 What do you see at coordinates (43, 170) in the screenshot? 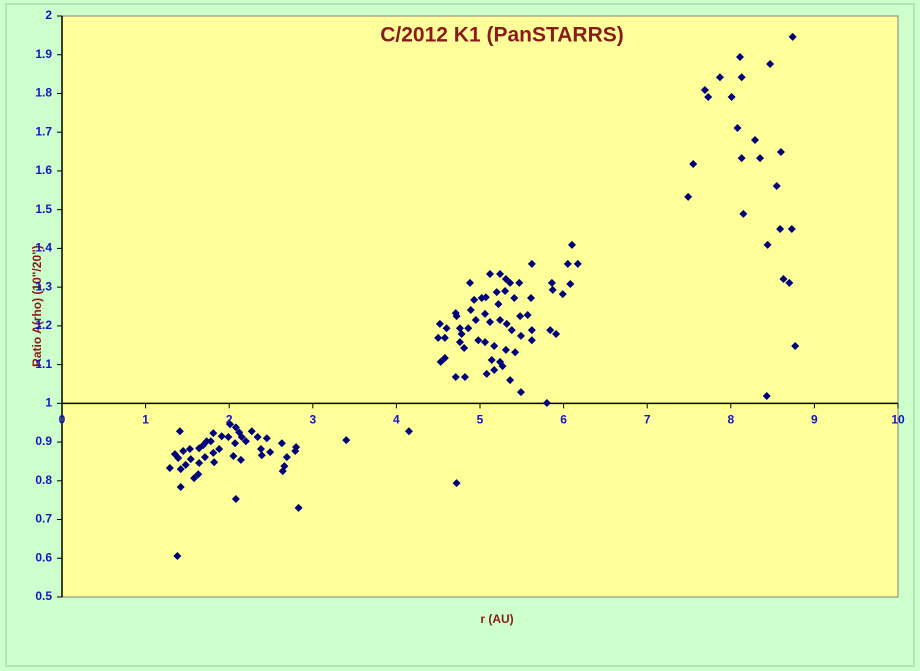
I see `y-tick-label: 1.6` at bounding box center [43, 170].